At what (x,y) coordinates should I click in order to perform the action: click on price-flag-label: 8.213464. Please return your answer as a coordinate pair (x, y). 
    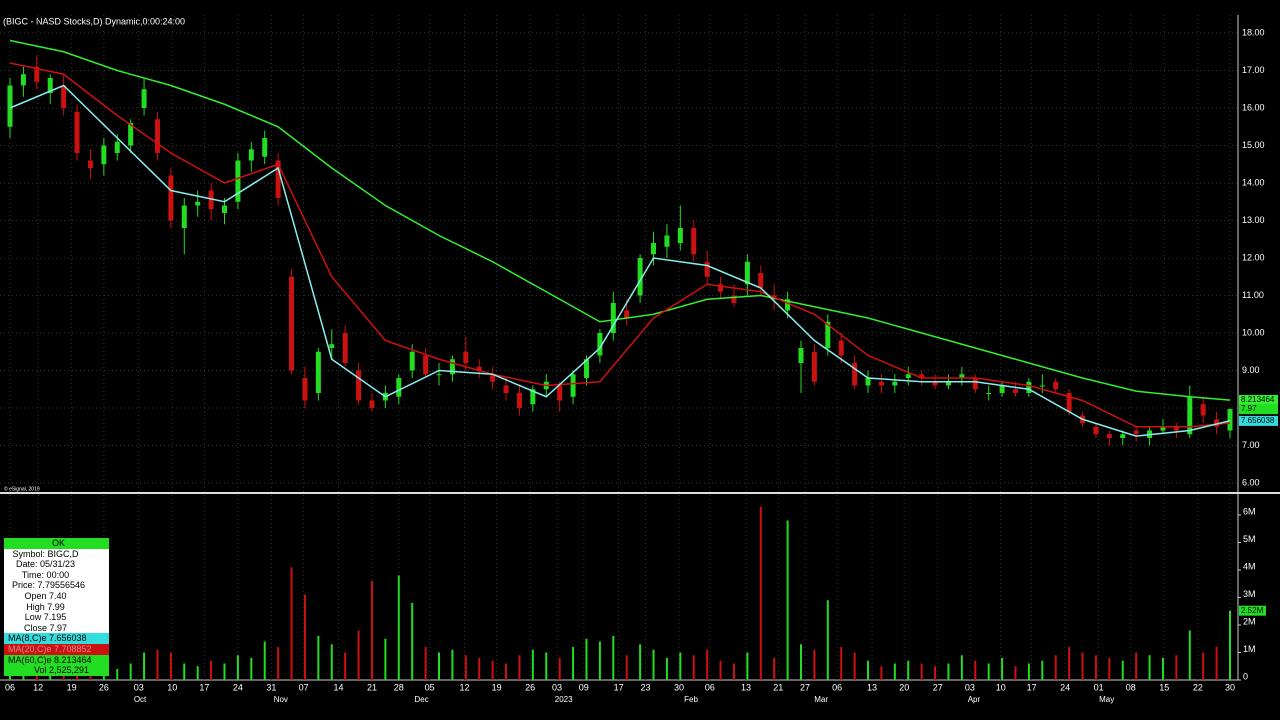
    Looking at the image, I should click on (1258, 399).